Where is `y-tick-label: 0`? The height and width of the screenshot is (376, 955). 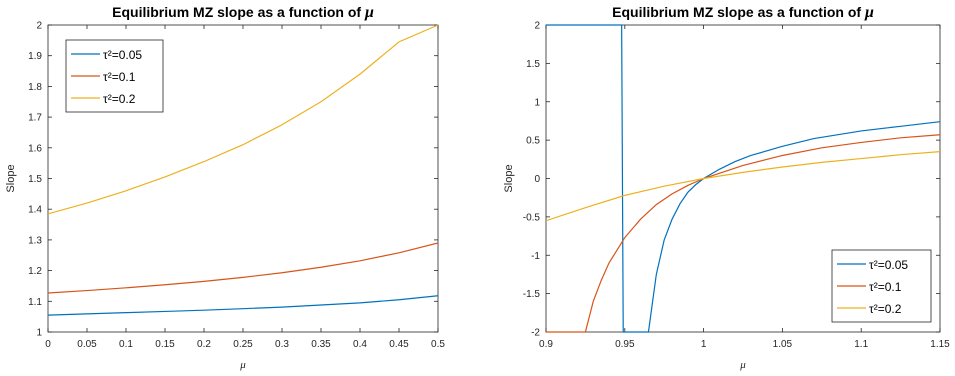 y-tick-label: 0 is located at coordinates (537, 179).